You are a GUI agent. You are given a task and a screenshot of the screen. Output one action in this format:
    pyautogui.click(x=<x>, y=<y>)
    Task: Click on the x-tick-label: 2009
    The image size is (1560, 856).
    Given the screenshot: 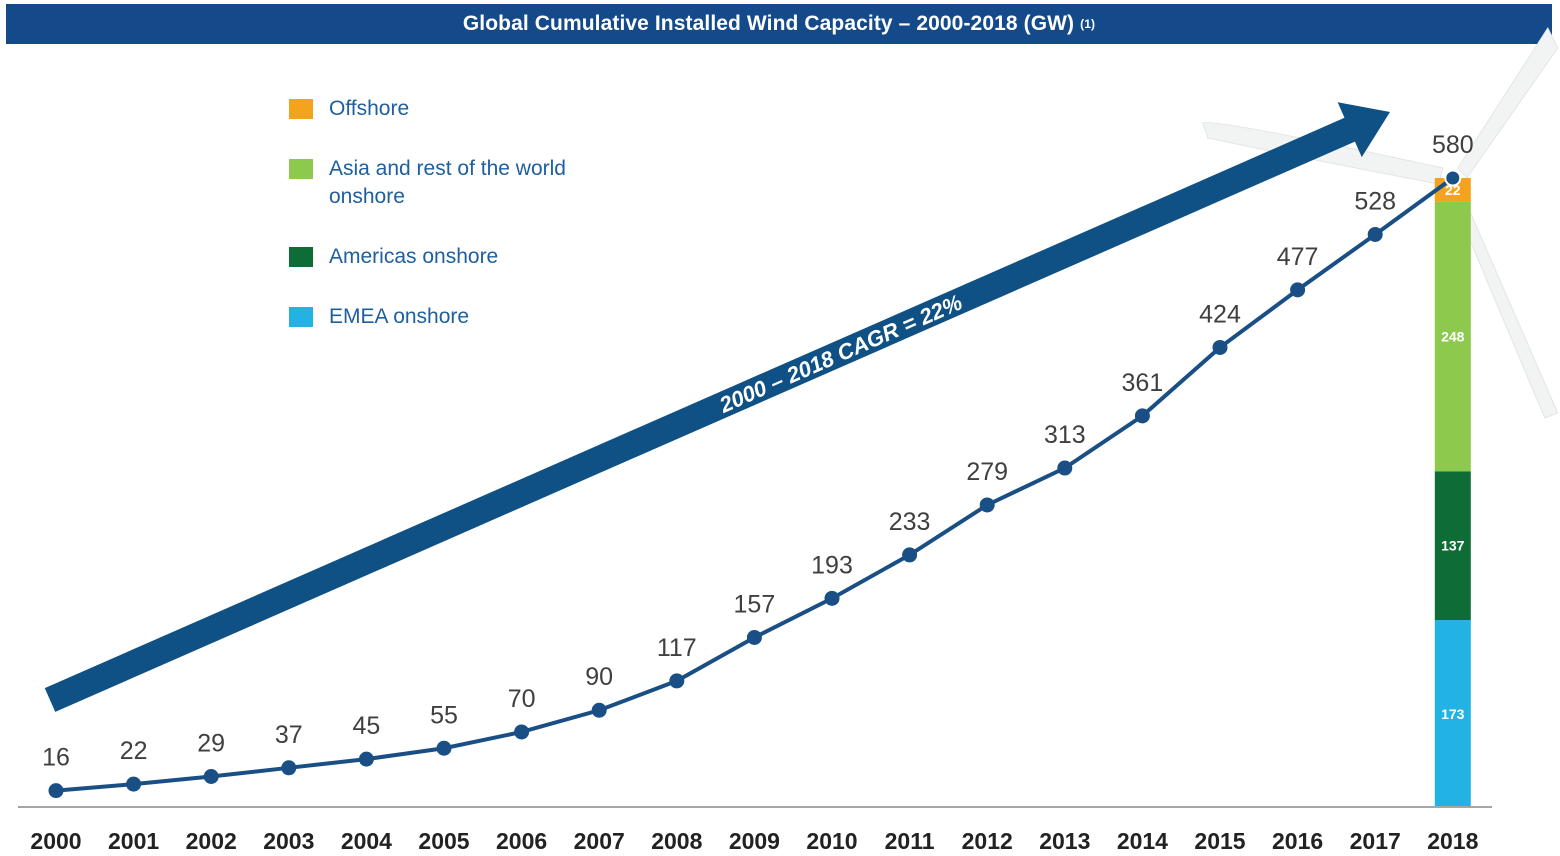 What is the action you would take?
    pyautogui.click(x=754, y=841)
    